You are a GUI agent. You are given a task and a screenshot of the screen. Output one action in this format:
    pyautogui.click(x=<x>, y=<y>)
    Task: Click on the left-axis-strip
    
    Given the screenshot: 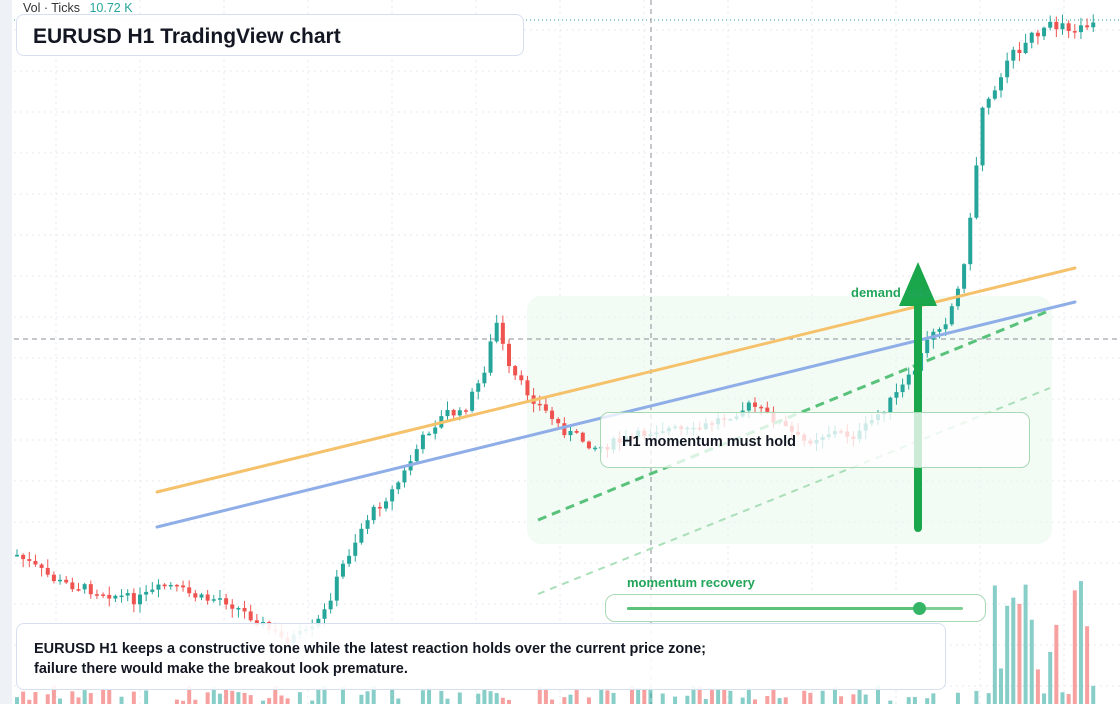 What is the action you would take?
    pyautogui.click(x=6, y=352)
    